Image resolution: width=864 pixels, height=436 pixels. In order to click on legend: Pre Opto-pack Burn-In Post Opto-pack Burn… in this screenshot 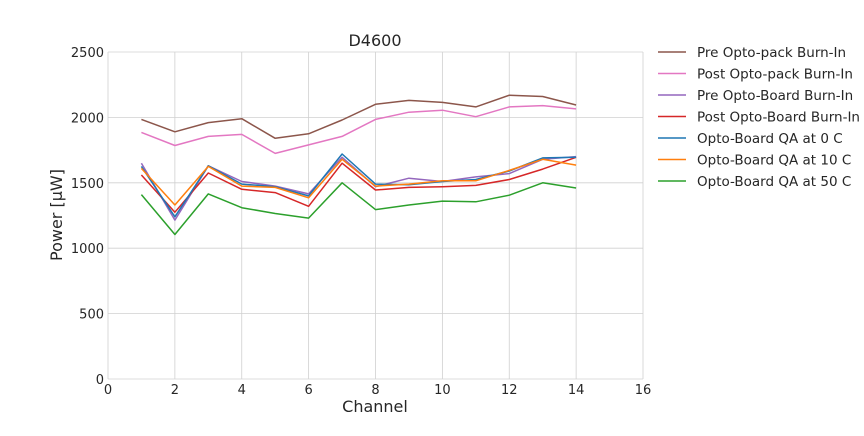, I will do `click(759, 117)`.